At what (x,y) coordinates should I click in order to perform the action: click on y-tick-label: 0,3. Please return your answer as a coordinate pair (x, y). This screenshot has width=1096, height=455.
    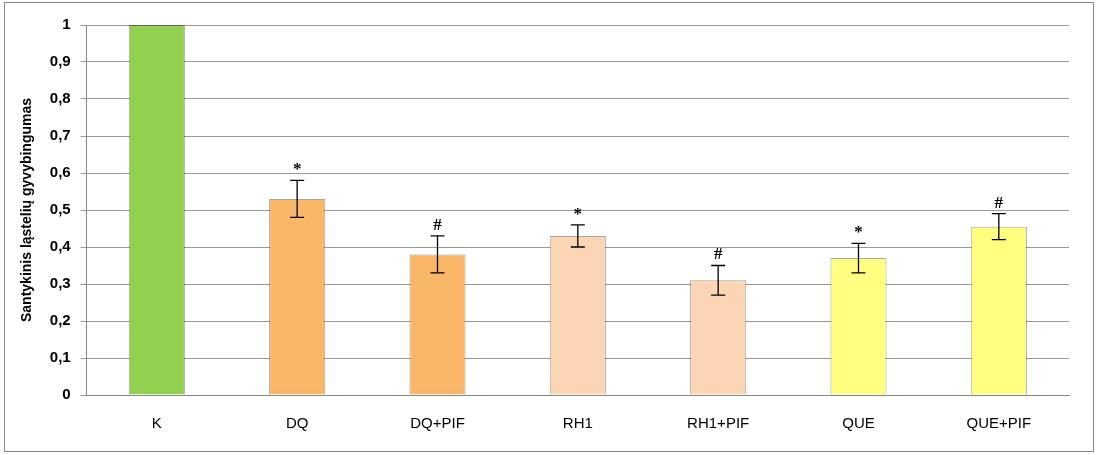
    Looking at the image, I should click on (60, 283).